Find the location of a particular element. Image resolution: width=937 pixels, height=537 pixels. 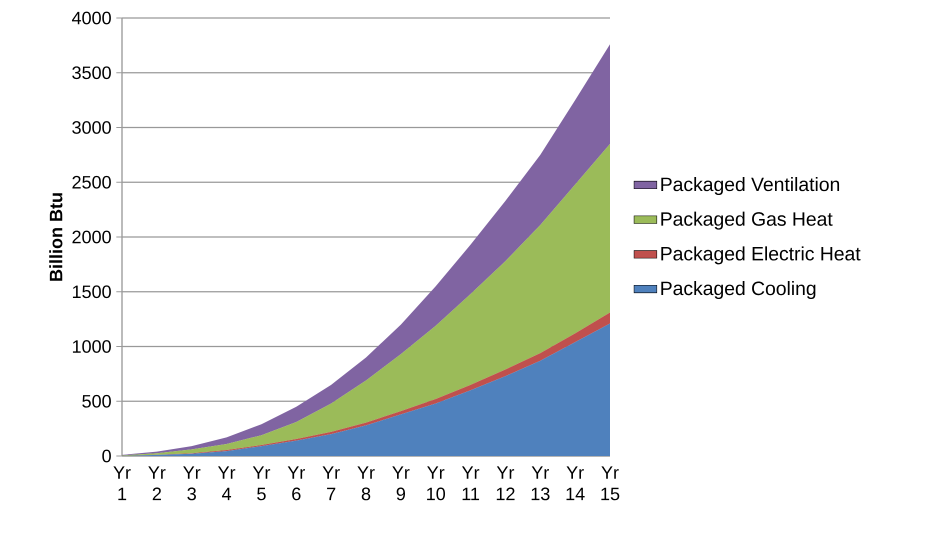

legend-label: Packaged Cooling is located at coordinates (738, 290).